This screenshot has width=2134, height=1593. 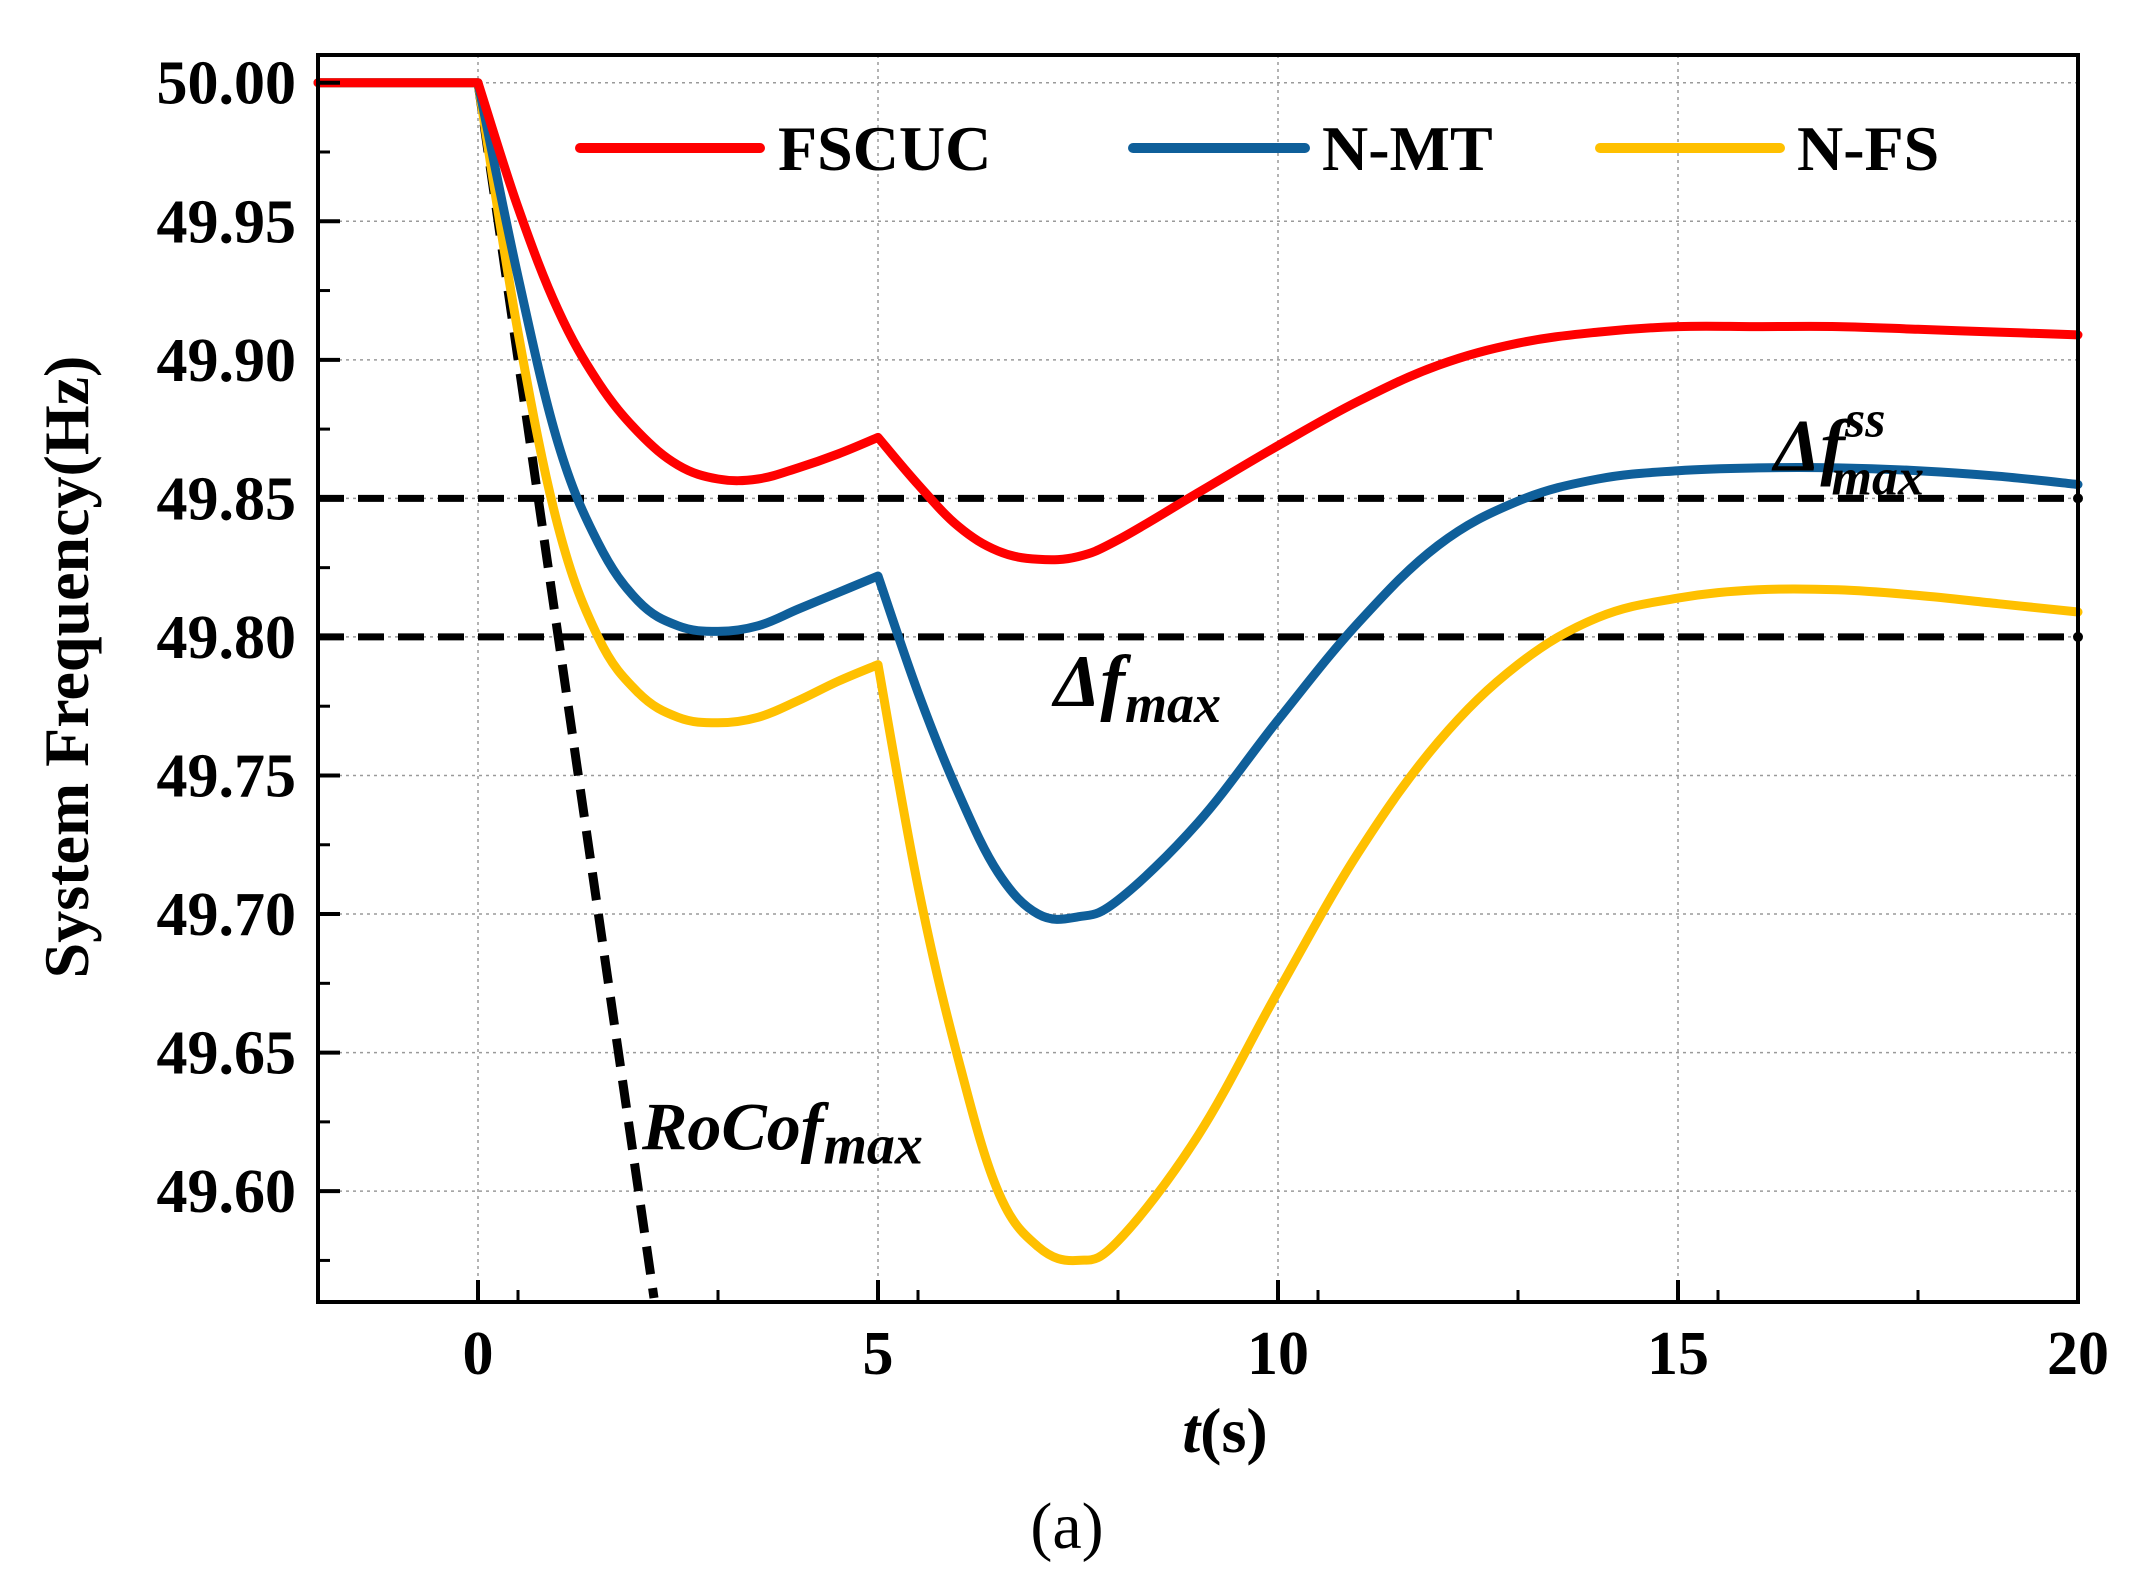 I want to click on annotation-delta-f-max: Δfmax, so click(x=1136, y=687).